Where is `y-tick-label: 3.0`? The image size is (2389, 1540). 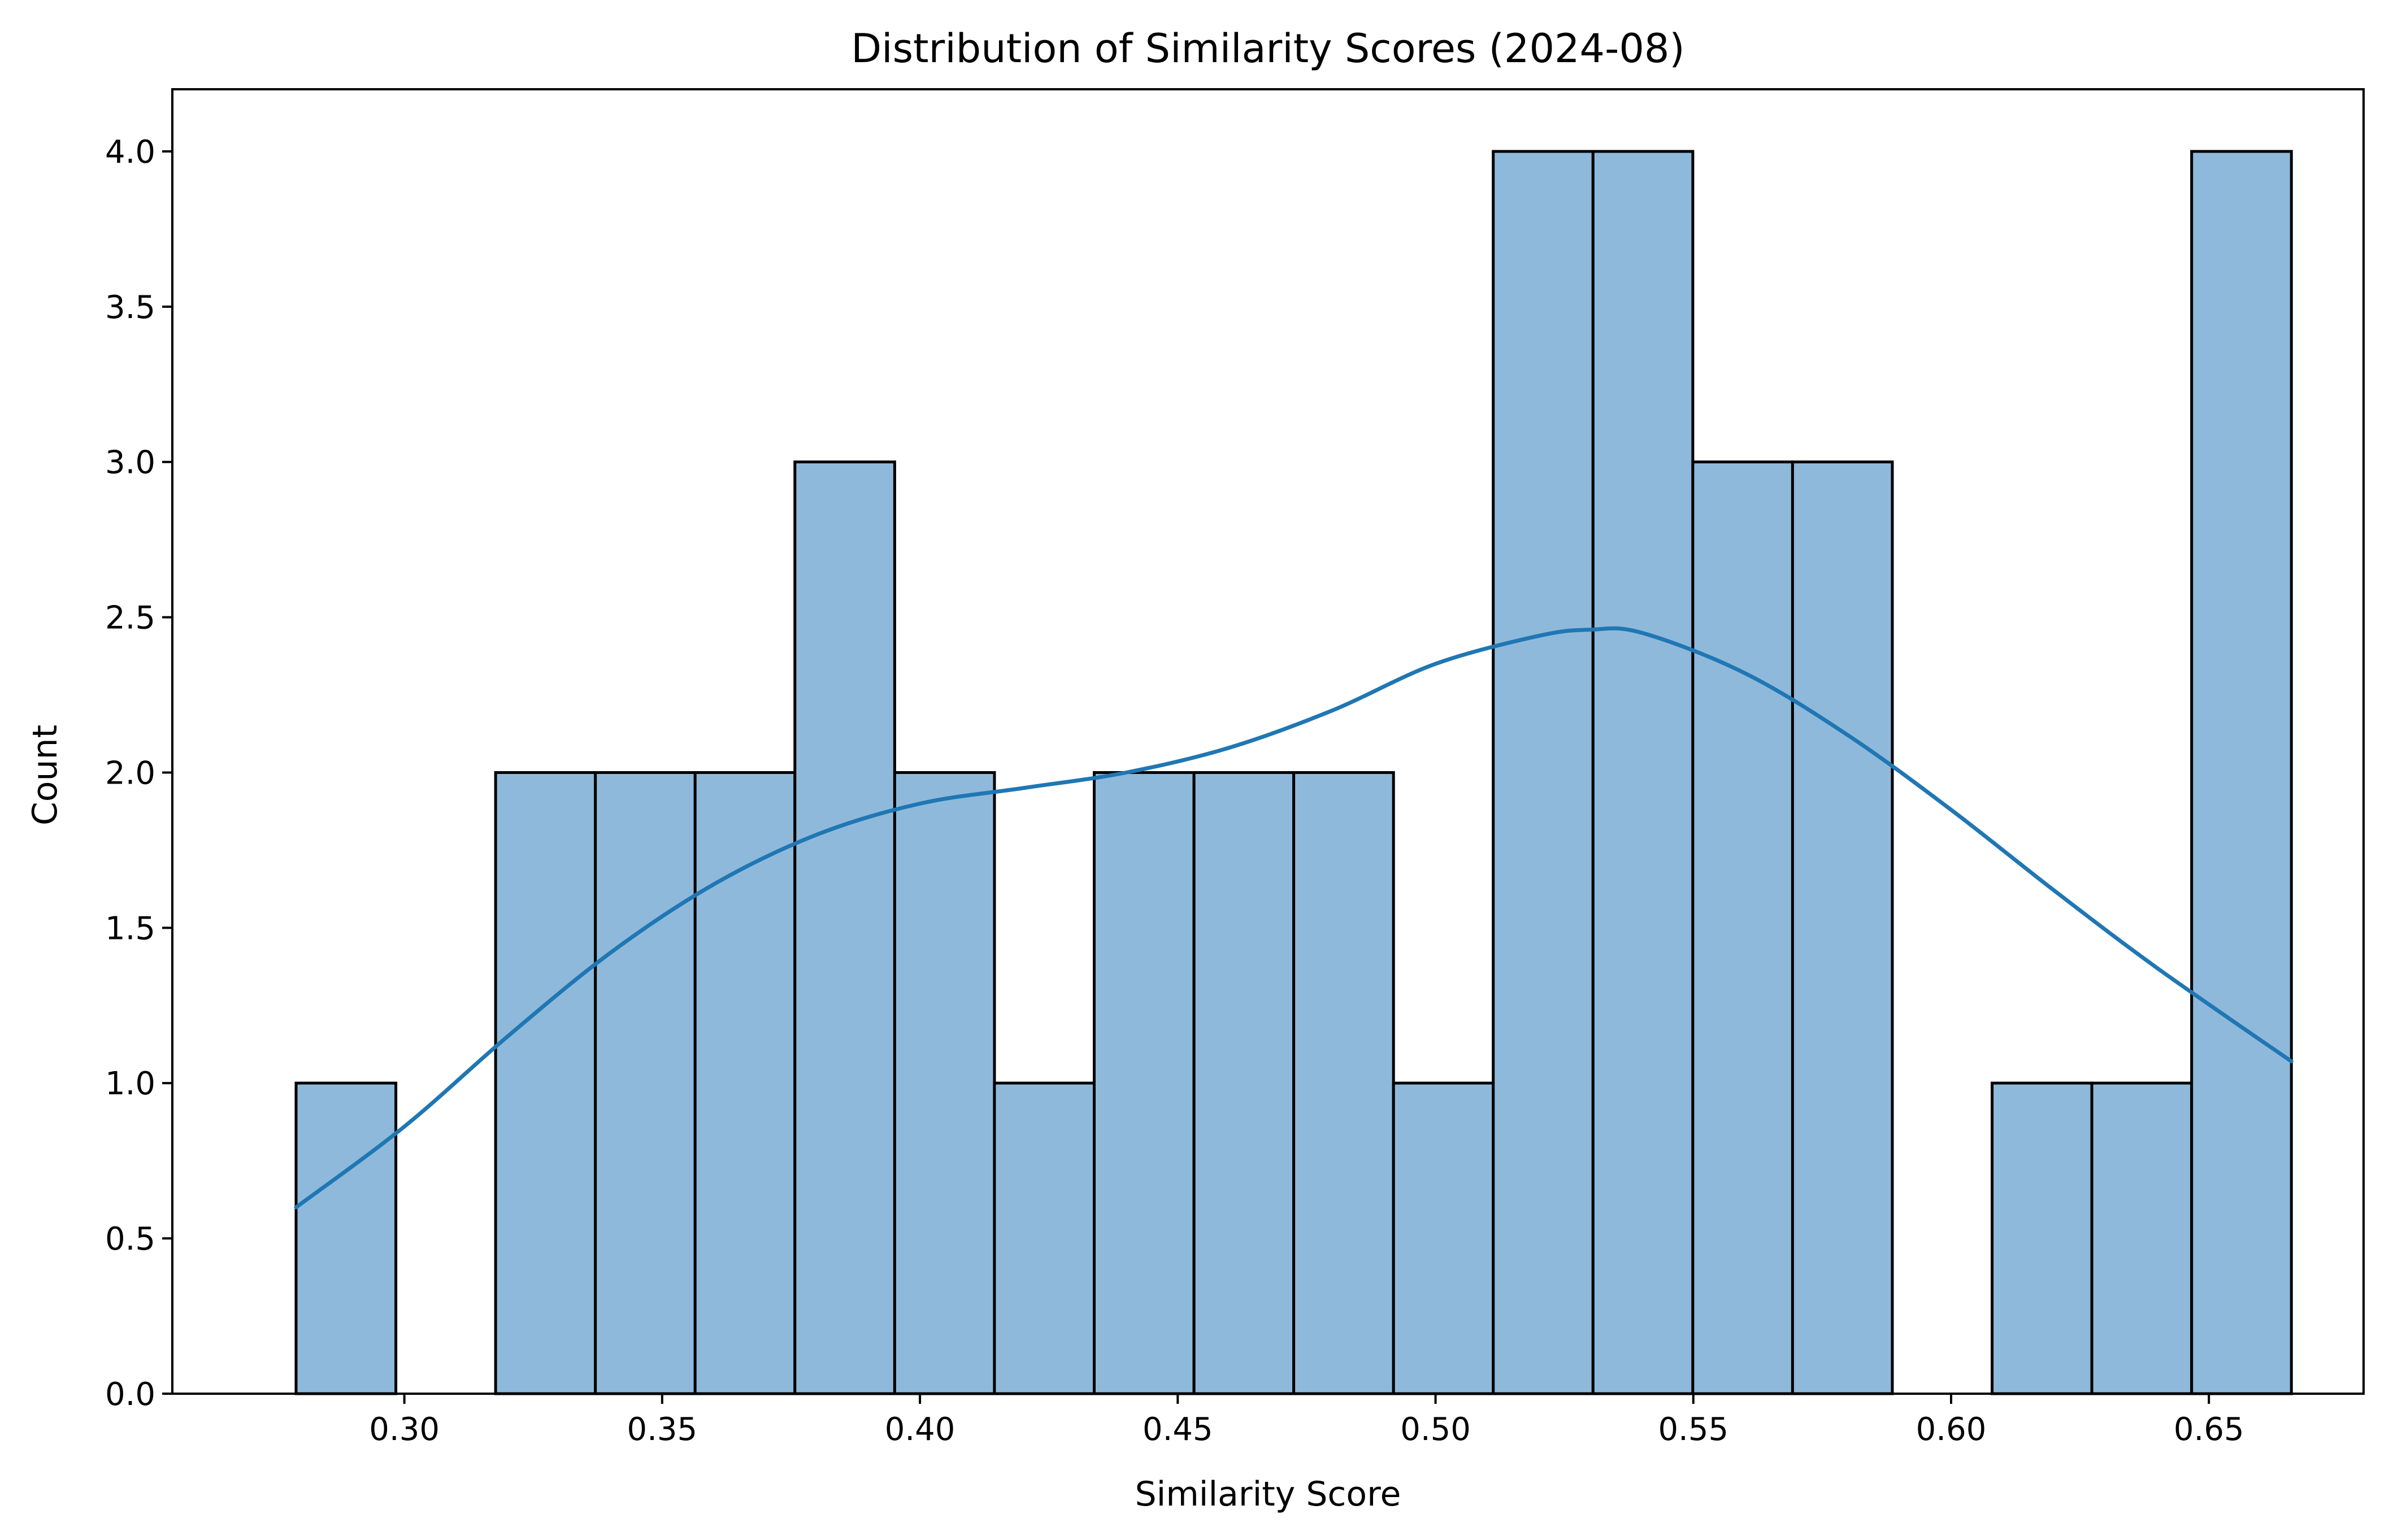
y-tick-label: 3.0 is located at coordinates (130, 463).